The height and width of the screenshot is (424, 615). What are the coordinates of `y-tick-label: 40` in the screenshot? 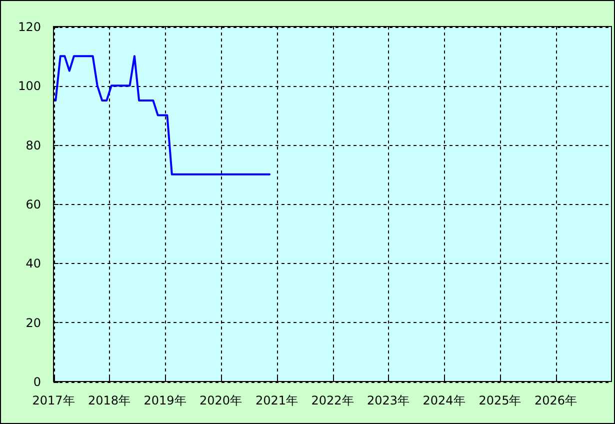 It's located at (33, 263).